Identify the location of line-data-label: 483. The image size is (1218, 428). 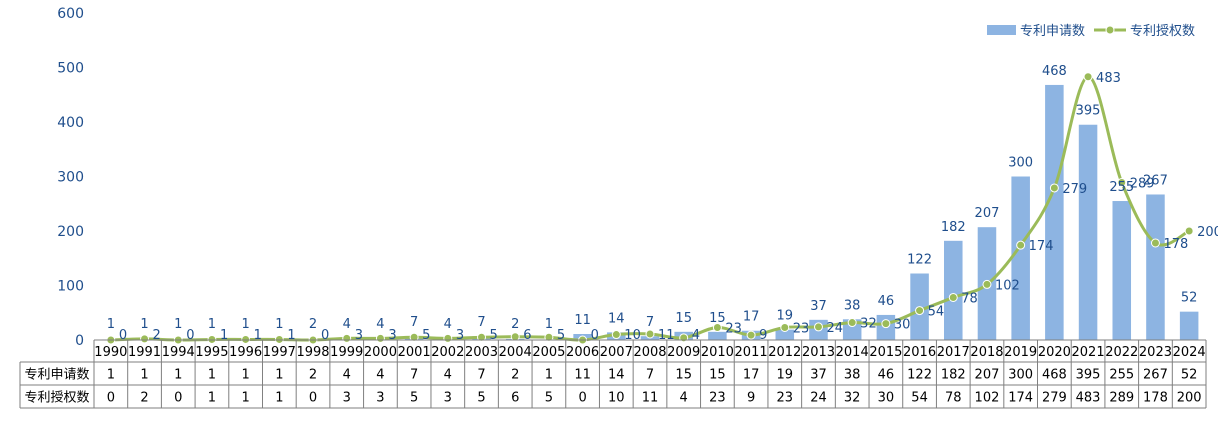
(1108, 78).